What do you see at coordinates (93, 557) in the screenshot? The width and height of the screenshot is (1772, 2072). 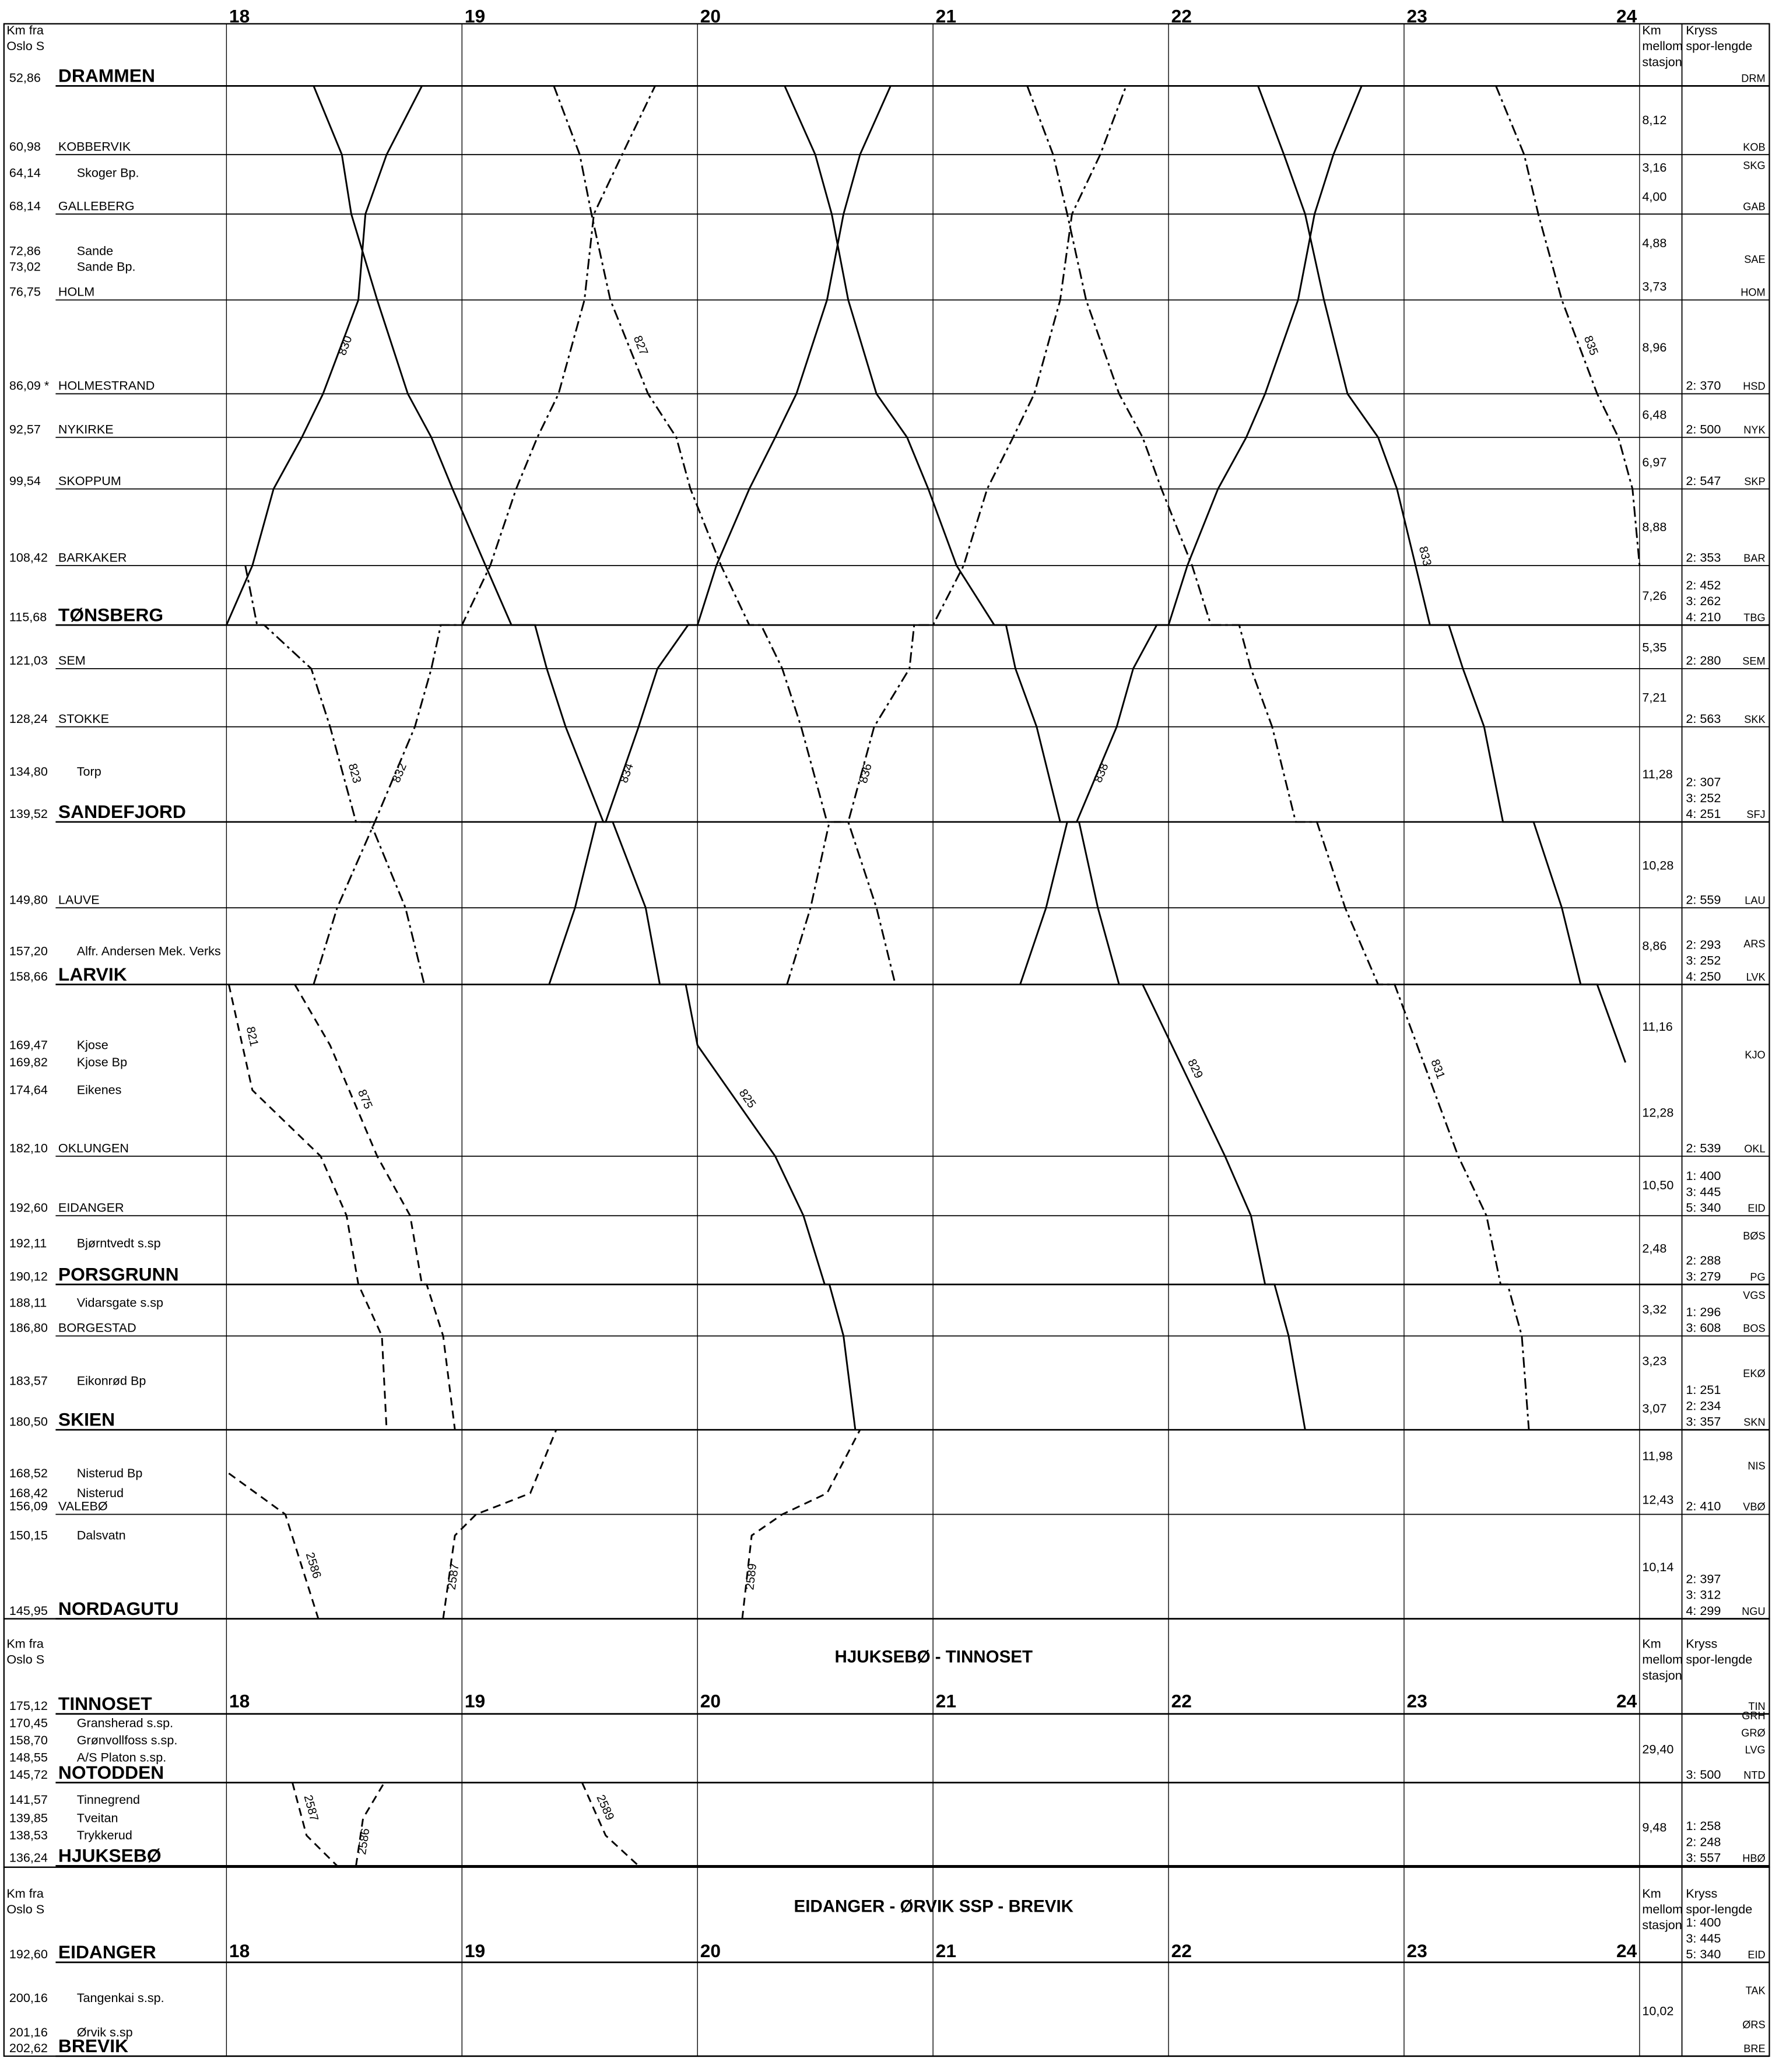 I see `station-name: BARKAKER` at bounding box center [93, 557].